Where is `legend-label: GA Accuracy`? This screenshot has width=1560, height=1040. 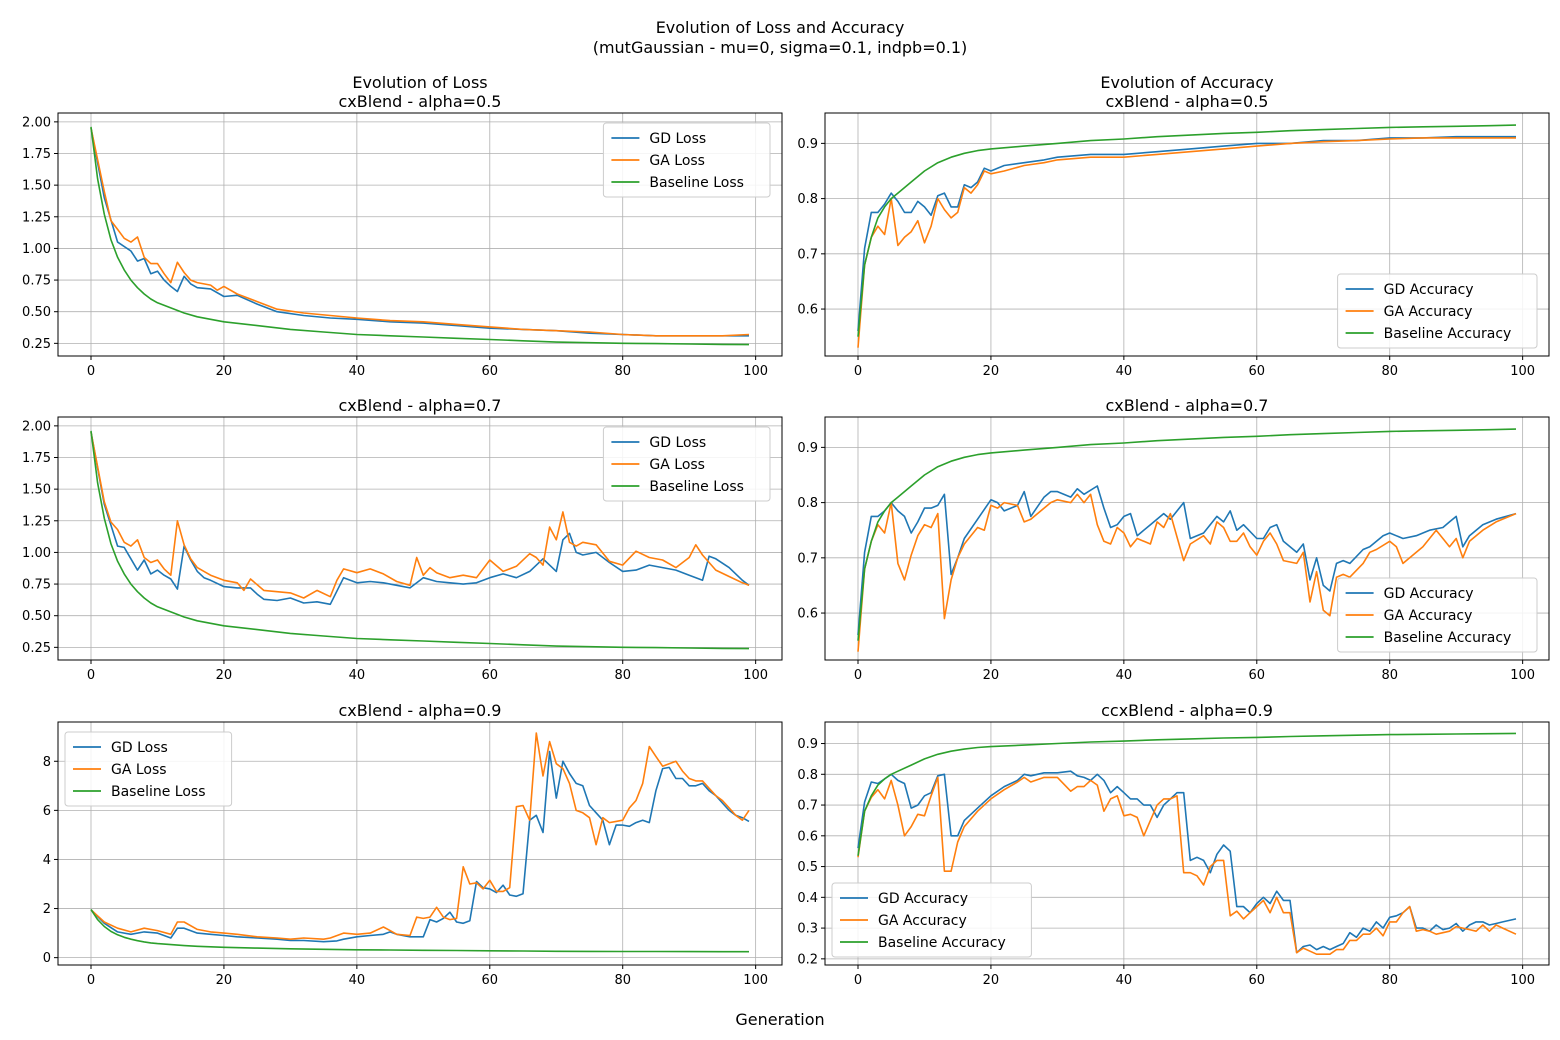
legend-label: GA Accuracy is located at coordinates (922, 921).